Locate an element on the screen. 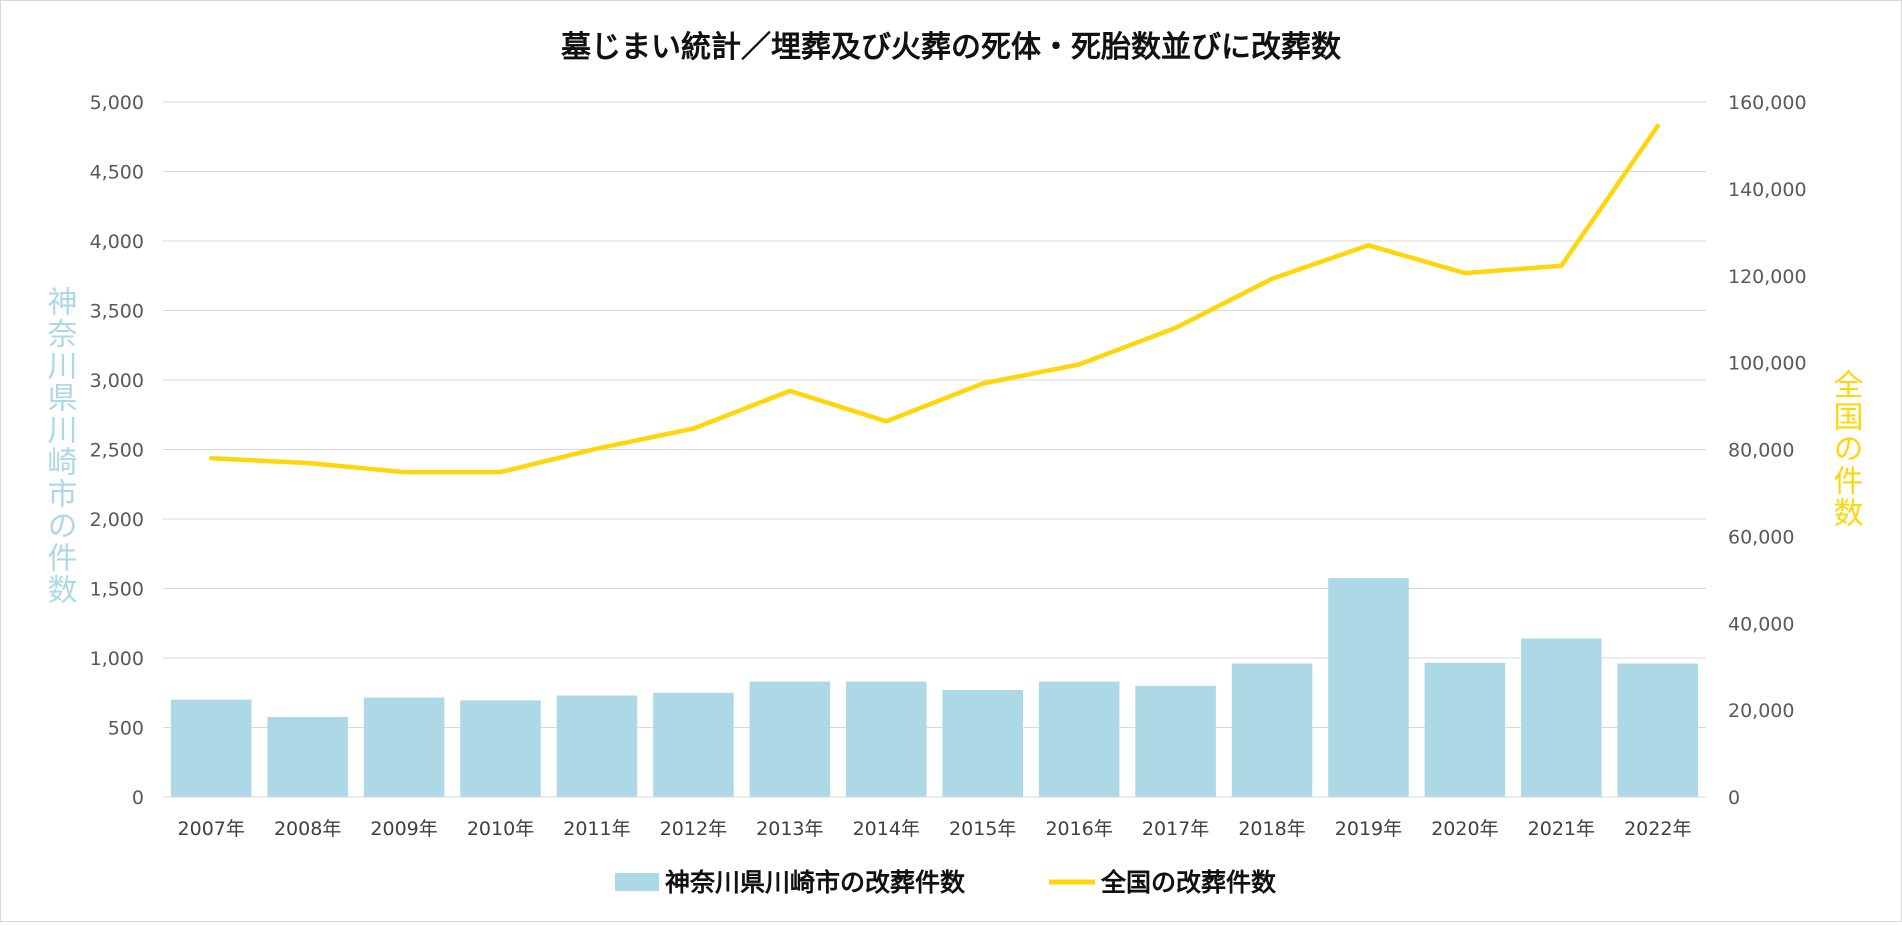 The width and height of the screenshot is (1902, 926). x-tick-label: 2017年 is located at coordinates (1175, 829).